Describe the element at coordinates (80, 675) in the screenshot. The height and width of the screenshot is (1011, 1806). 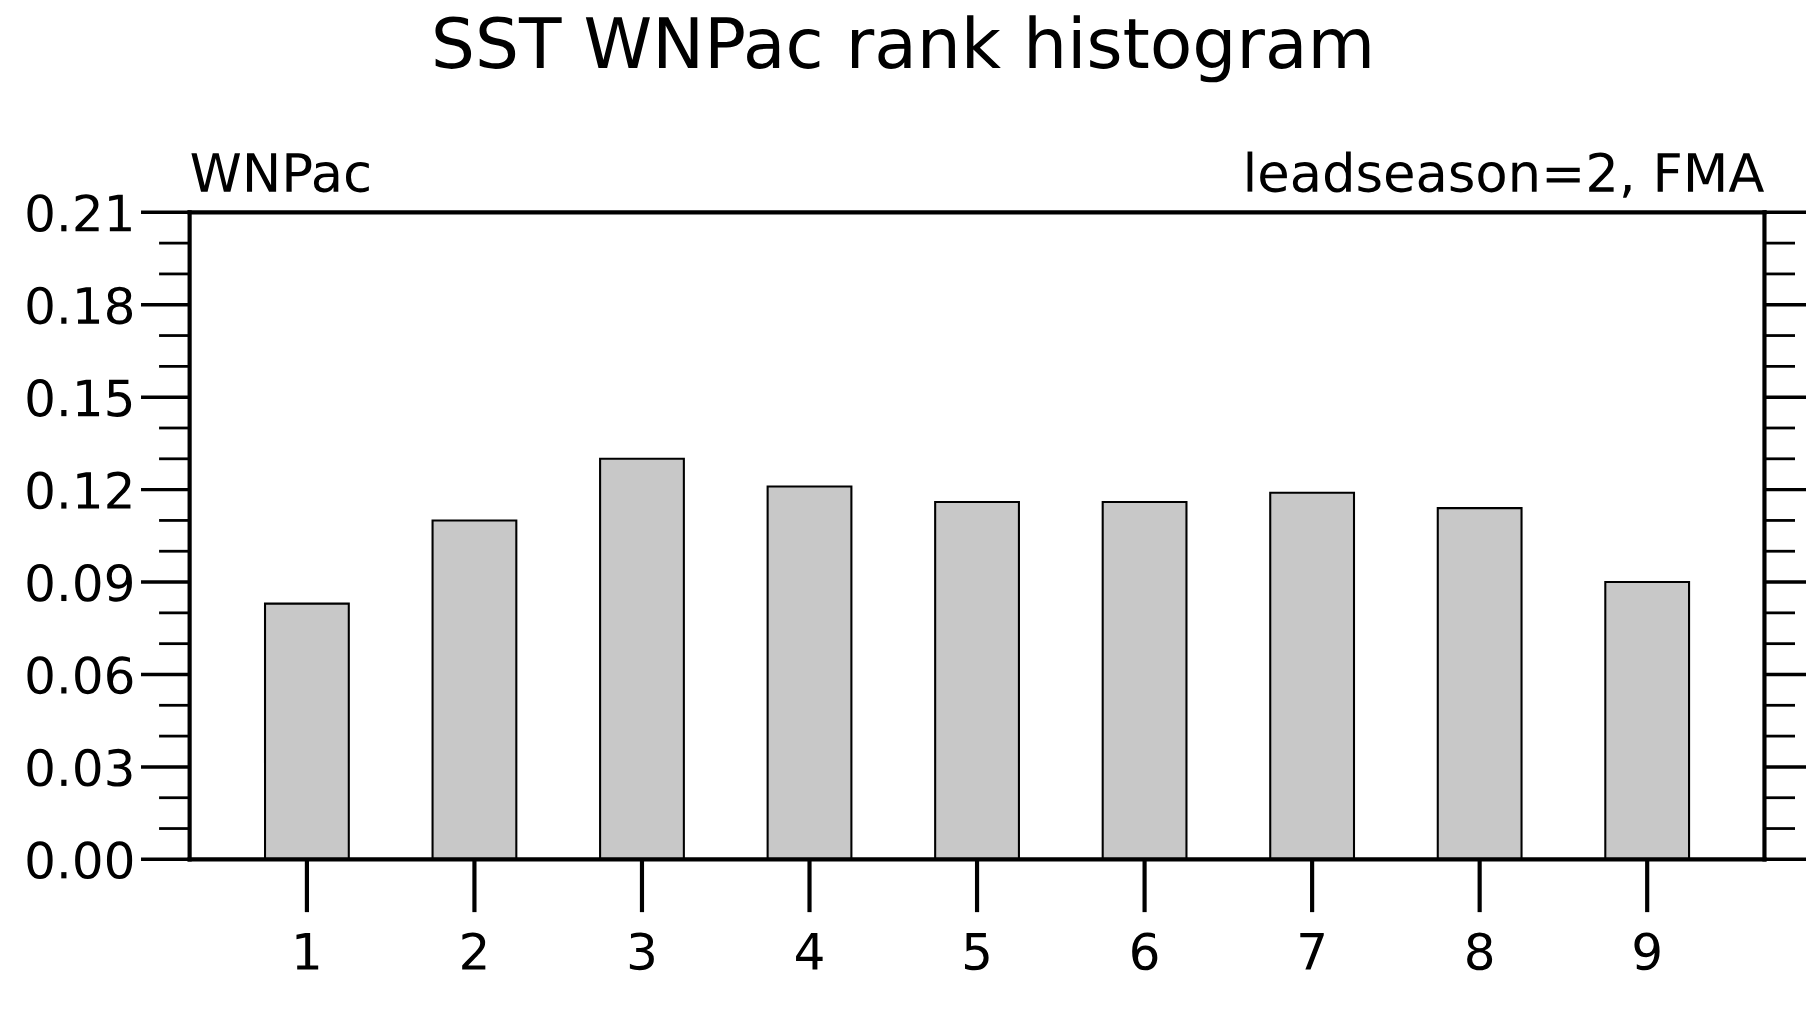
I see `y-tick-label: 0.06` at that location.